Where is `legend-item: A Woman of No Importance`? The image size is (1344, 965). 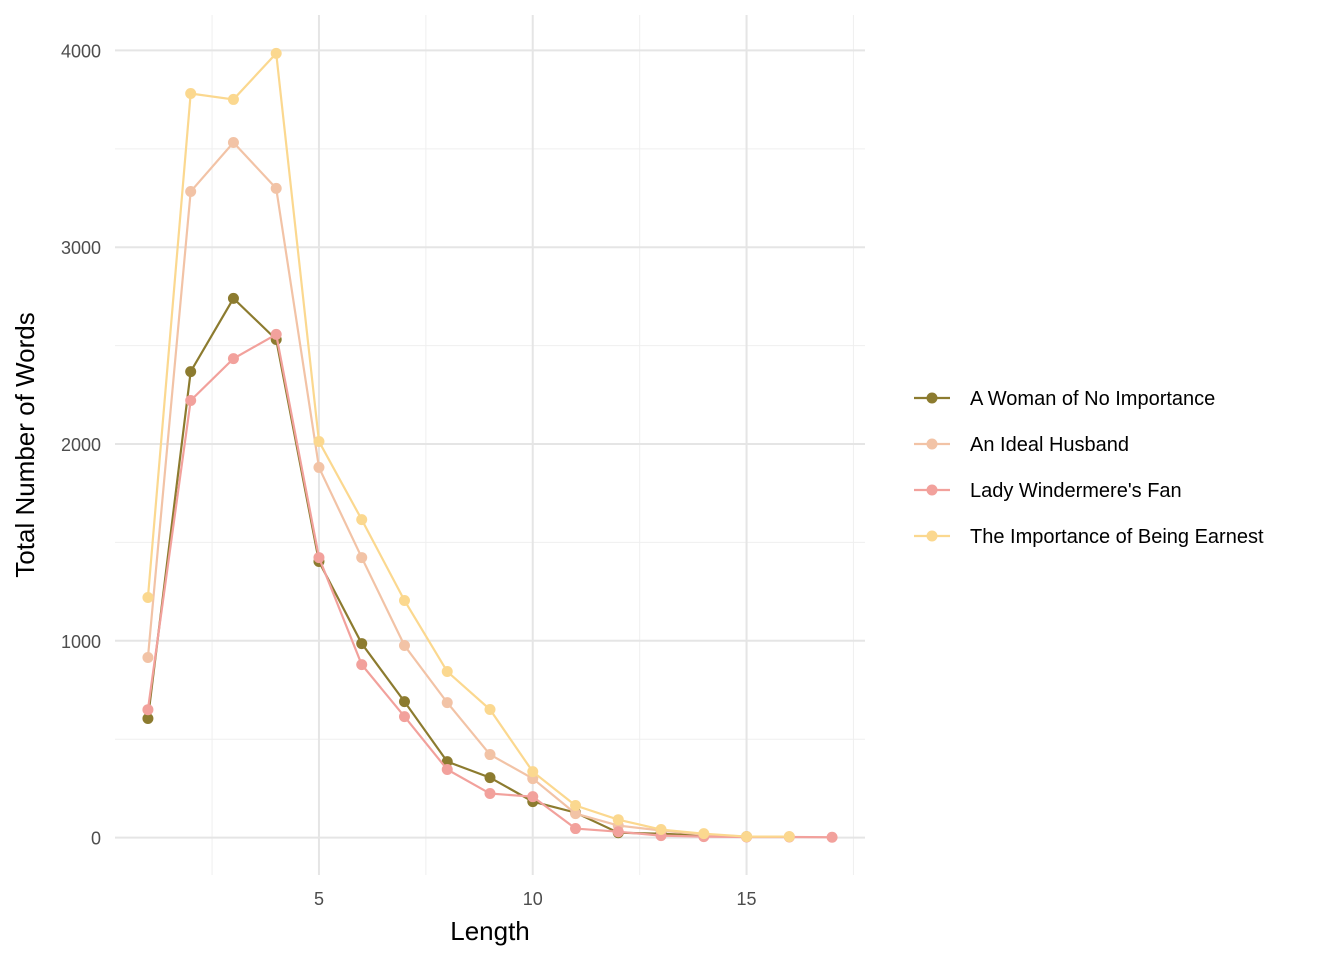 legend-item: A Woman of No Importance is located at coordinates (1064, 399).